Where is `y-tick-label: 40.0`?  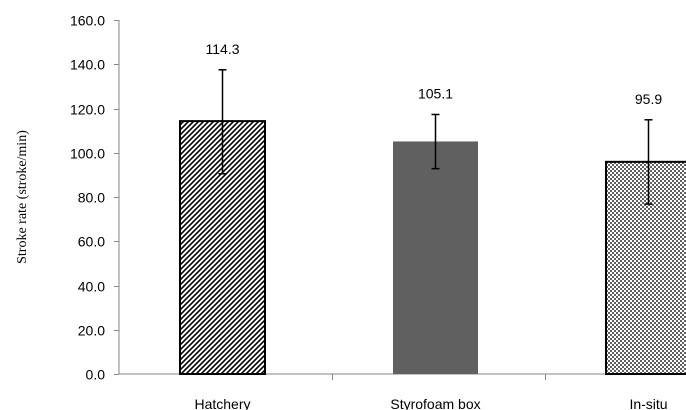 y-tick-label: 40.0 is located at coordinates (91, 287).